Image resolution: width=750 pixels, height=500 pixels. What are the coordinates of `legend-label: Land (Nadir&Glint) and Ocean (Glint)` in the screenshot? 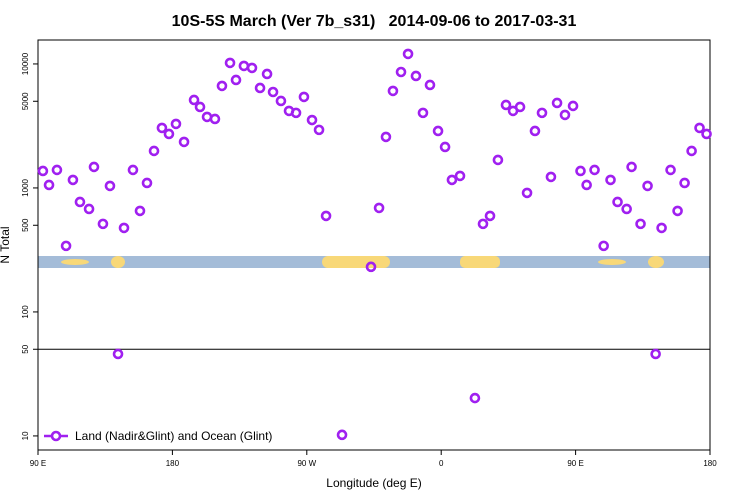 It's located at (173, 436).